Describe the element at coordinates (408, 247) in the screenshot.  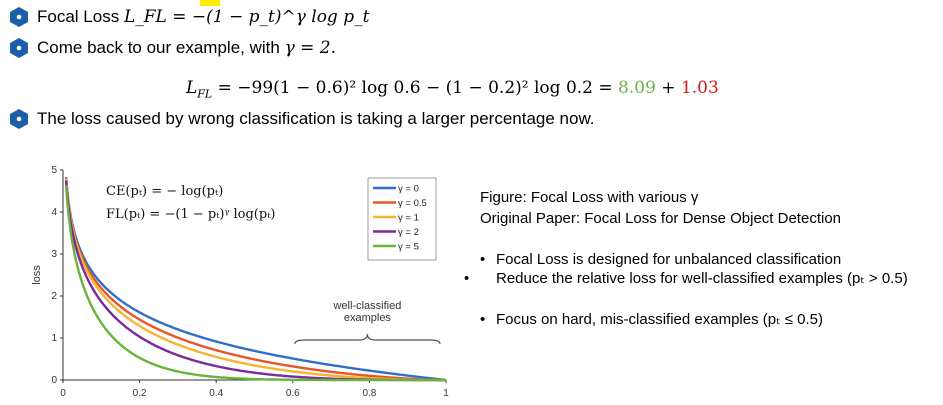
I see `legend-label: γ = 5` at that location.